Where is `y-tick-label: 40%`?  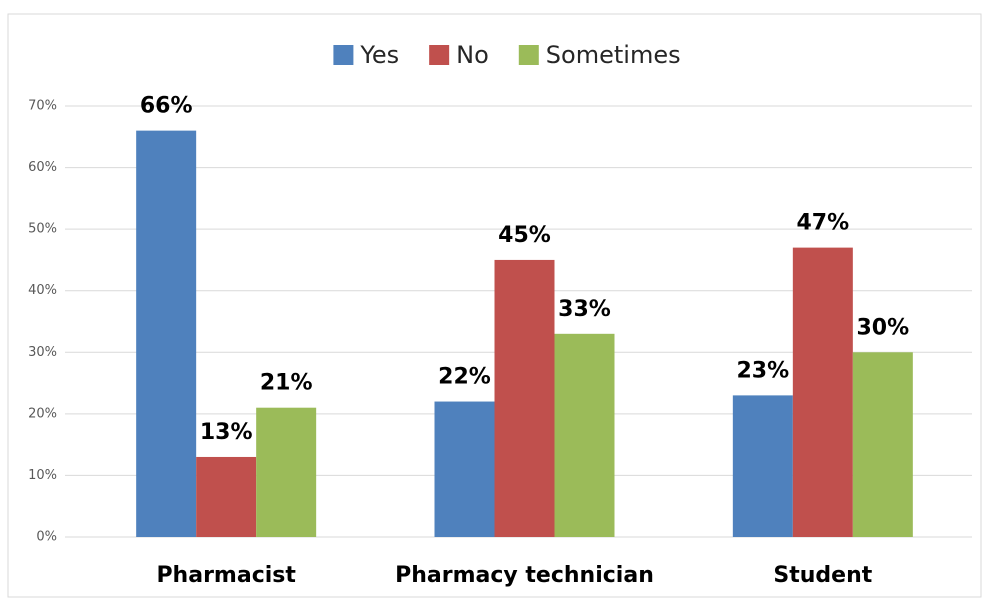
y-tick-label: 40% is located at coordinates (42, 290).